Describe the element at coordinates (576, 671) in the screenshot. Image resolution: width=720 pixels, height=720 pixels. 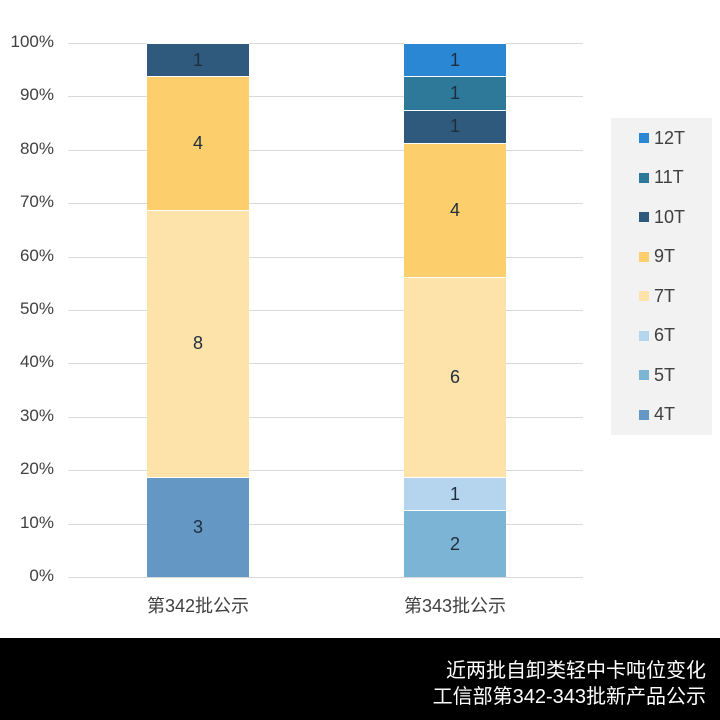
I see `chart-title: 近两批自卸类轻中卡吨位变化` at that location.